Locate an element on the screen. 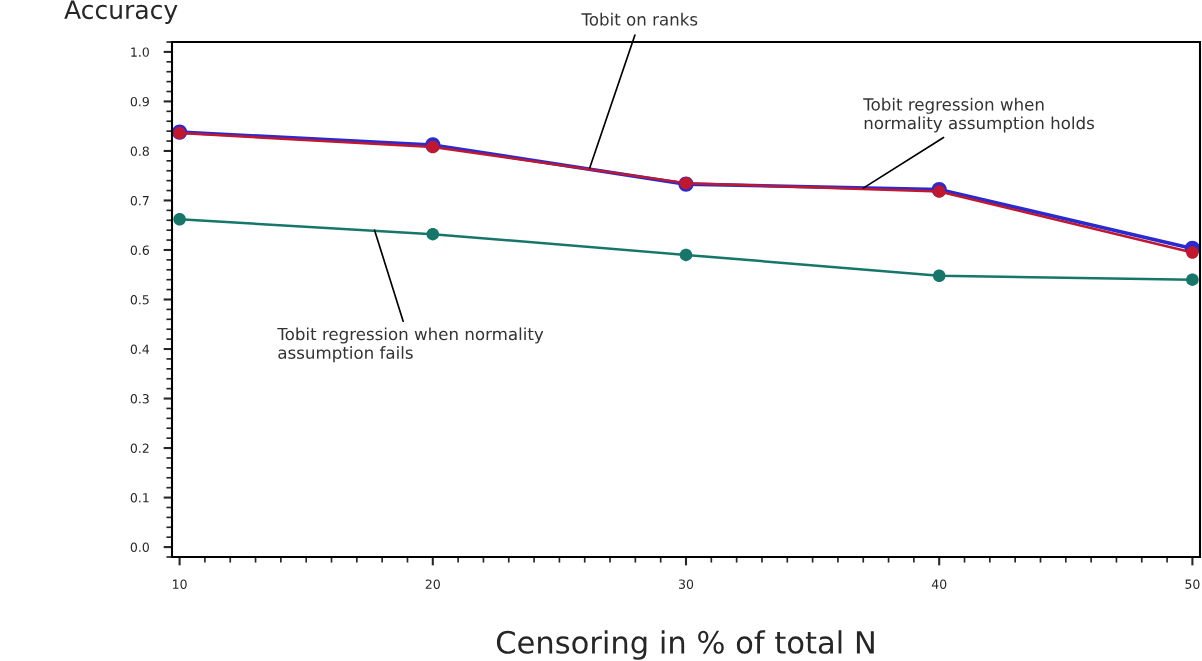 This screenshot has width=1202, height=661. y-tick-label: 0.1 is located at coordinates (139, 498).